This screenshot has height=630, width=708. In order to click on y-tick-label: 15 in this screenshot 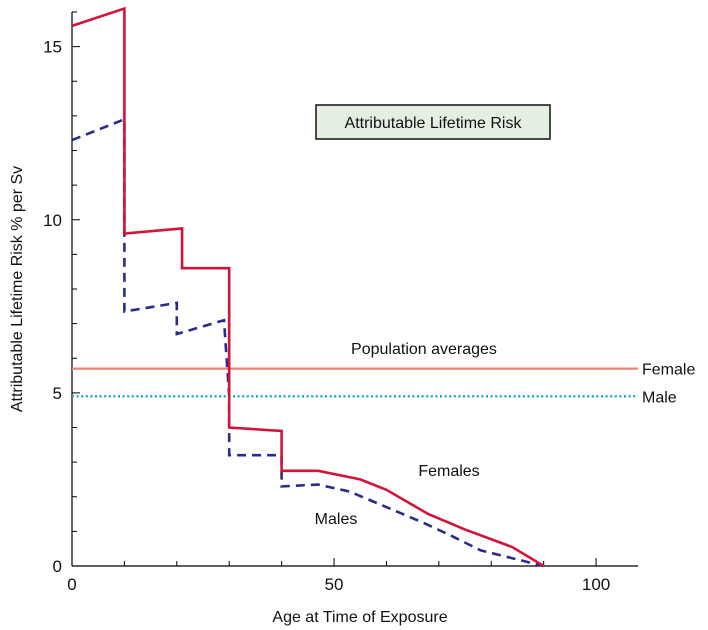, I will do `click(52, 47)`.